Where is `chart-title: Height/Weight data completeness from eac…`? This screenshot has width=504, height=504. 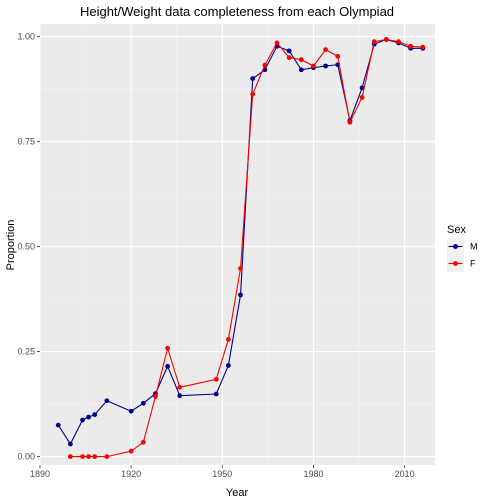
chart-title: Height/Weight data completeness from eac… is located at coordinates (237, 11).